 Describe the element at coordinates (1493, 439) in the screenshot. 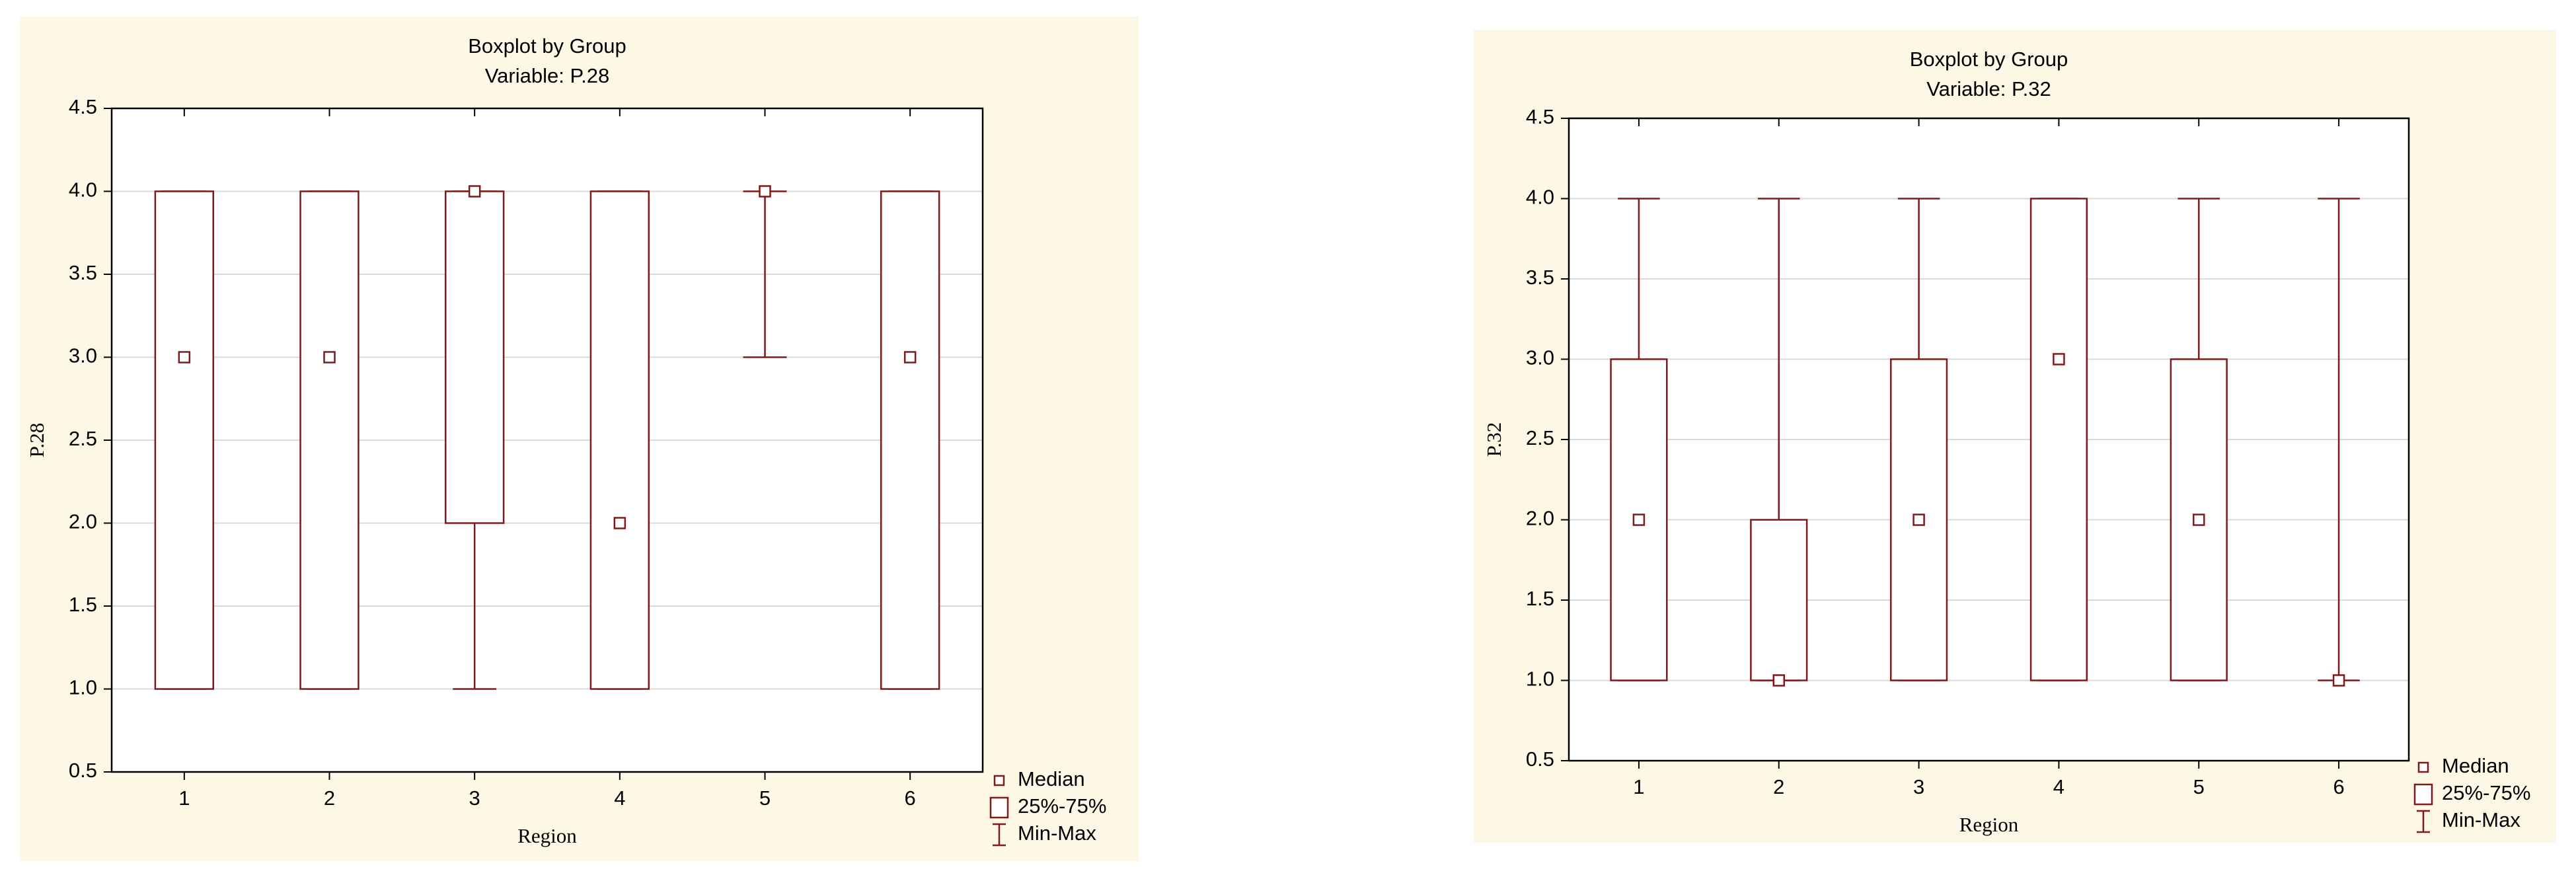

I see `y-axis-label: P.32` at that location.